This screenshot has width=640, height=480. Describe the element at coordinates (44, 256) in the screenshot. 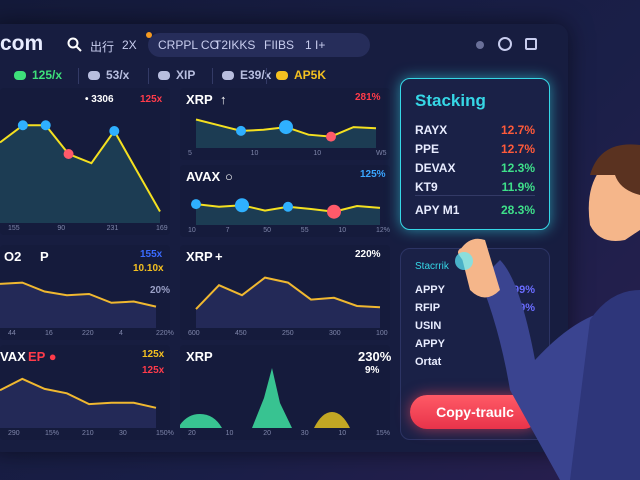

I see `panel-label: P` at that location.